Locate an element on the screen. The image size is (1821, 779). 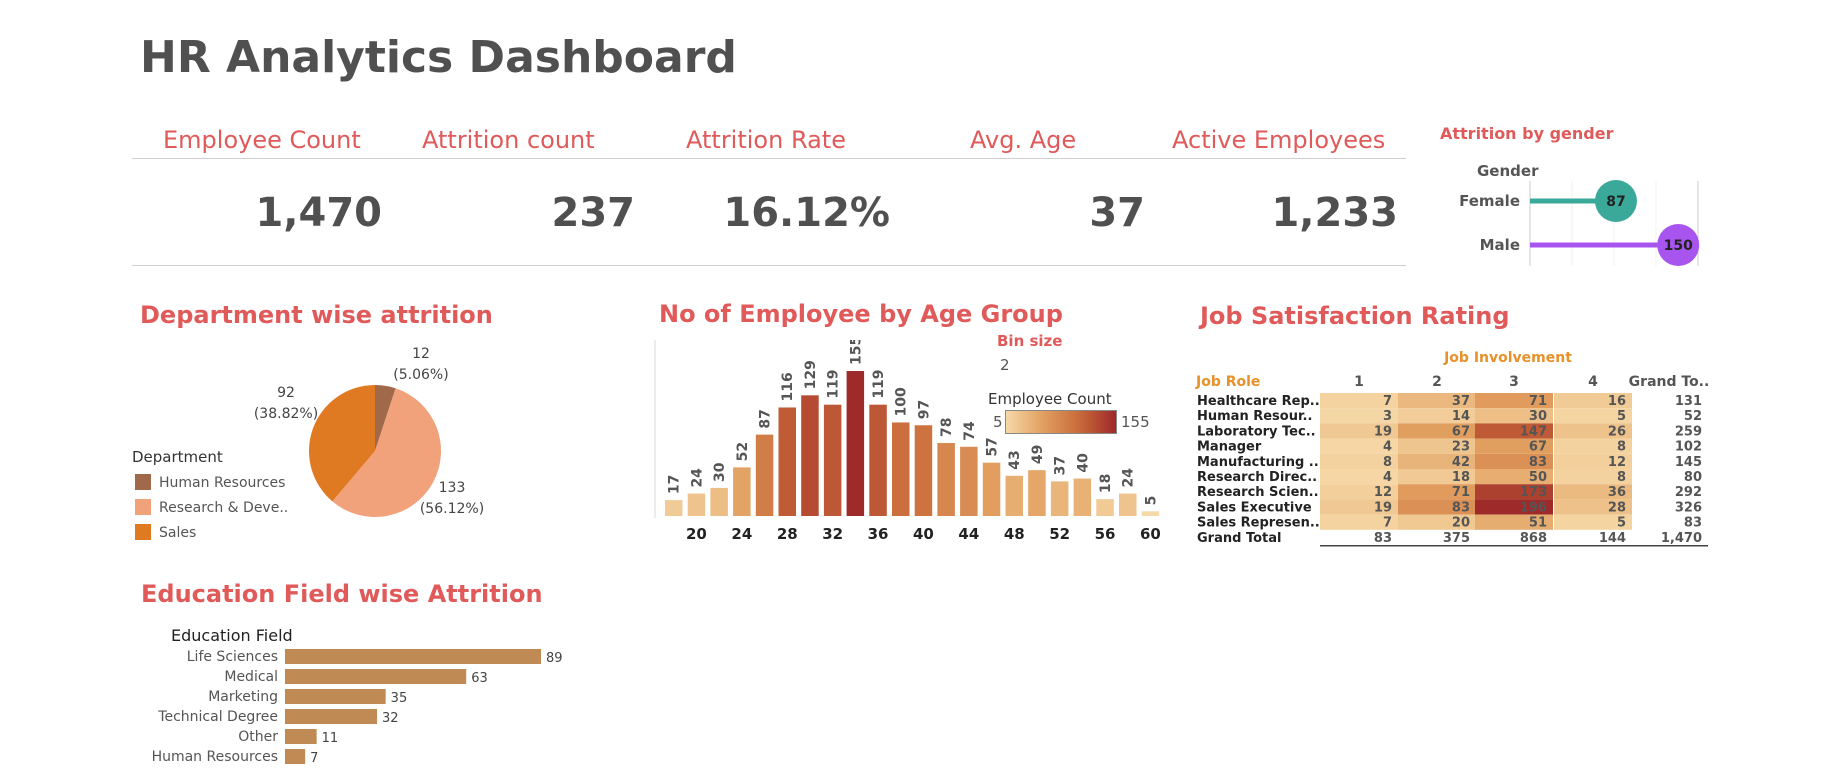
kpi-employee-count-label: Employee Count is located at coordinates (262, 140).